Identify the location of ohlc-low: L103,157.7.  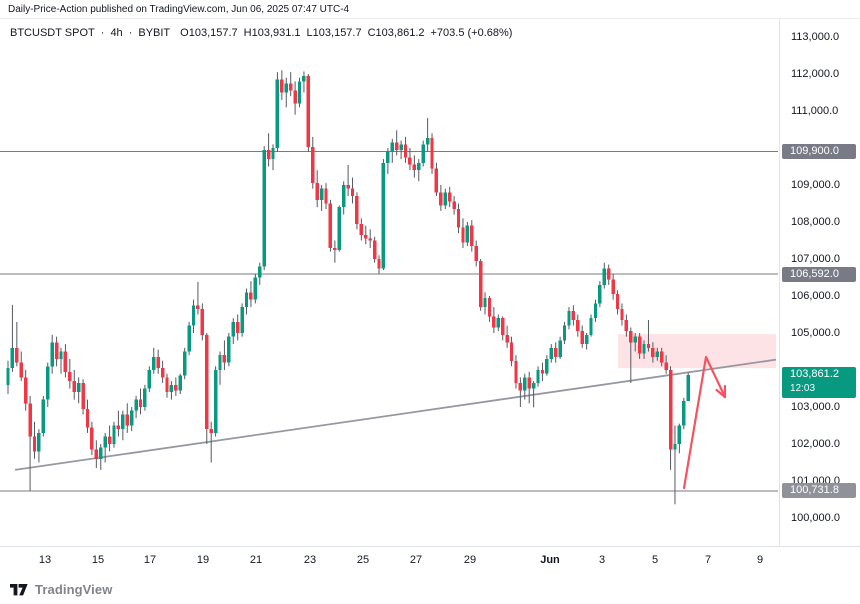
(334, 33).